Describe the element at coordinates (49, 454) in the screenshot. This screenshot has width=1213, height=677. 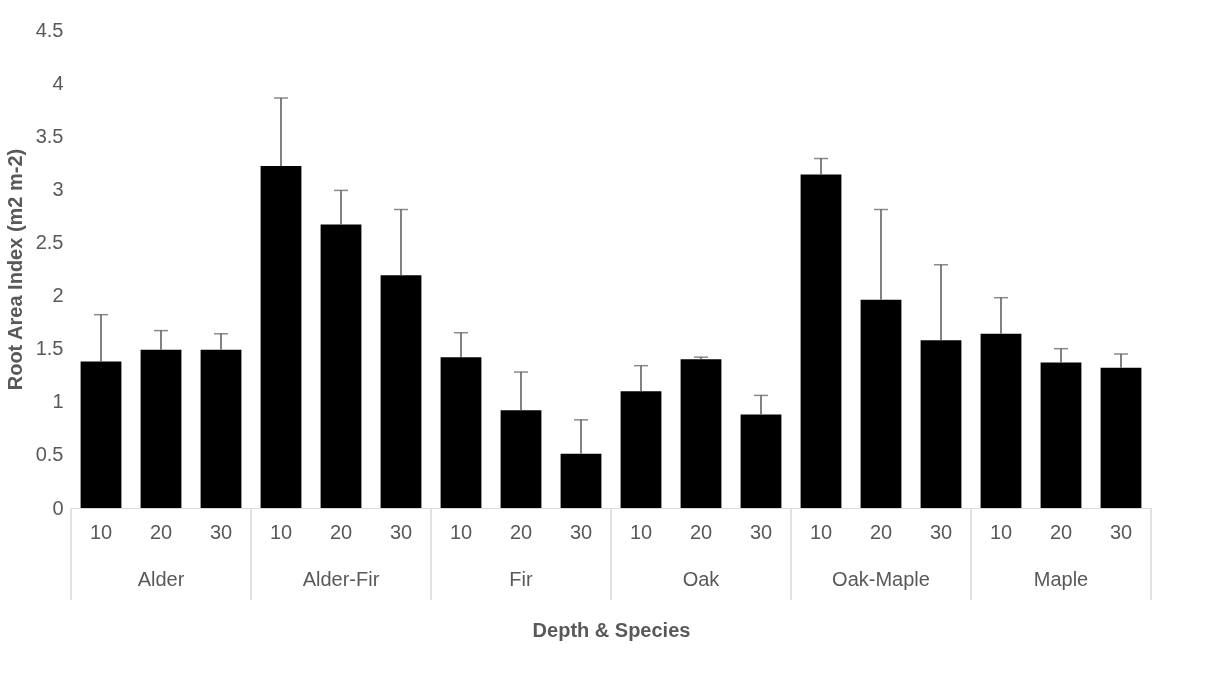
I see `y-tick-label: 0.5` at that location.